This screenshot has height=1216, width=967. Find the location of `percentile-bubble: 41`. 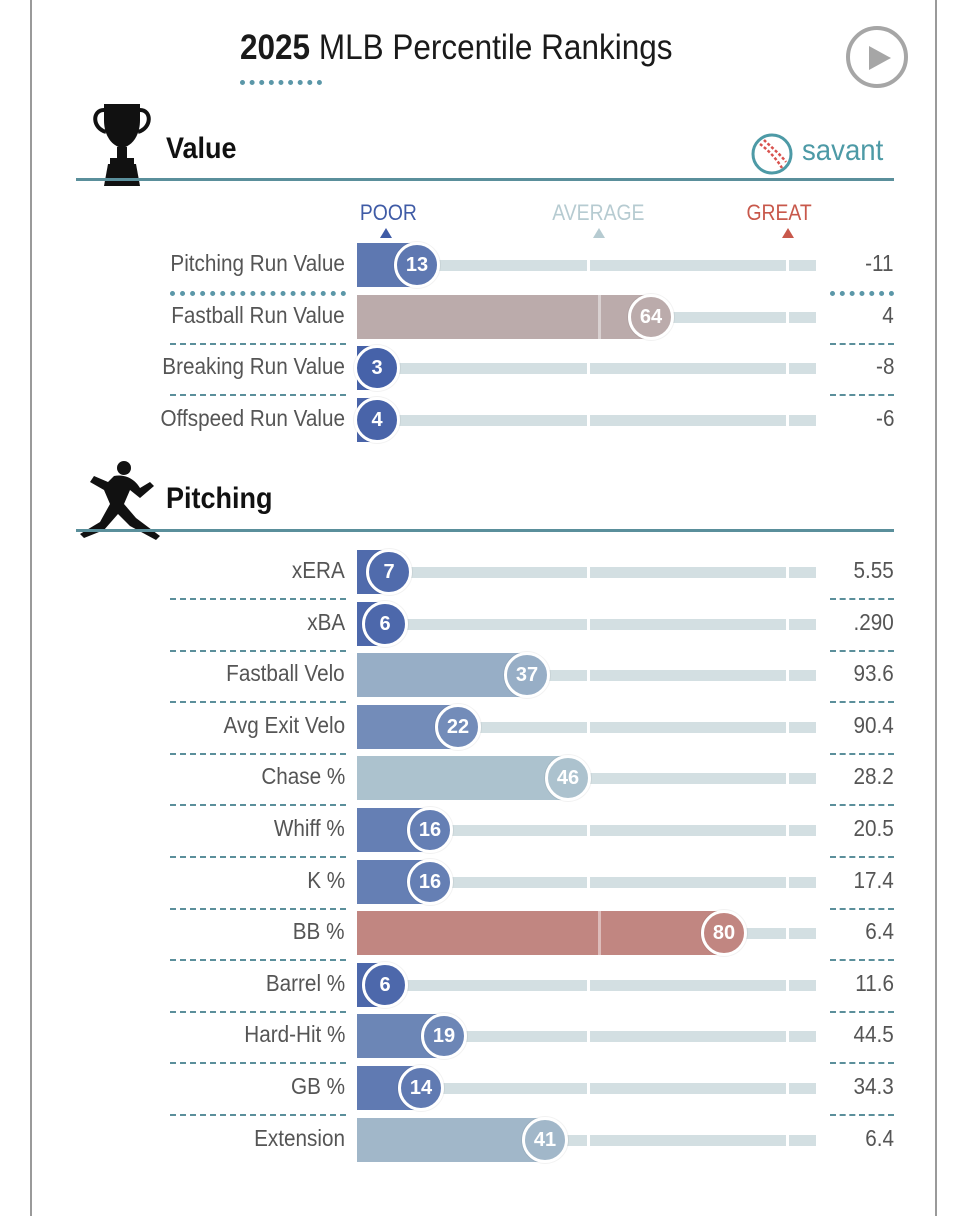

percentile-bubble: 41 is located at coordinates (545, 1140).